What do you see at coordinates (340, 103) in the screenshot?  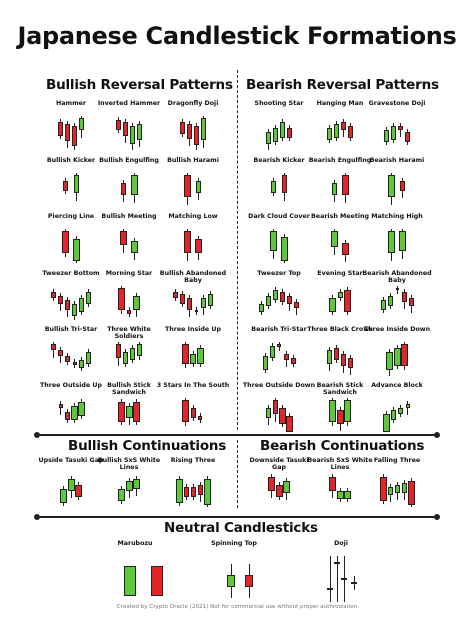 I see `pattern-label: Hanging Man` at bounding box center [340, 103].